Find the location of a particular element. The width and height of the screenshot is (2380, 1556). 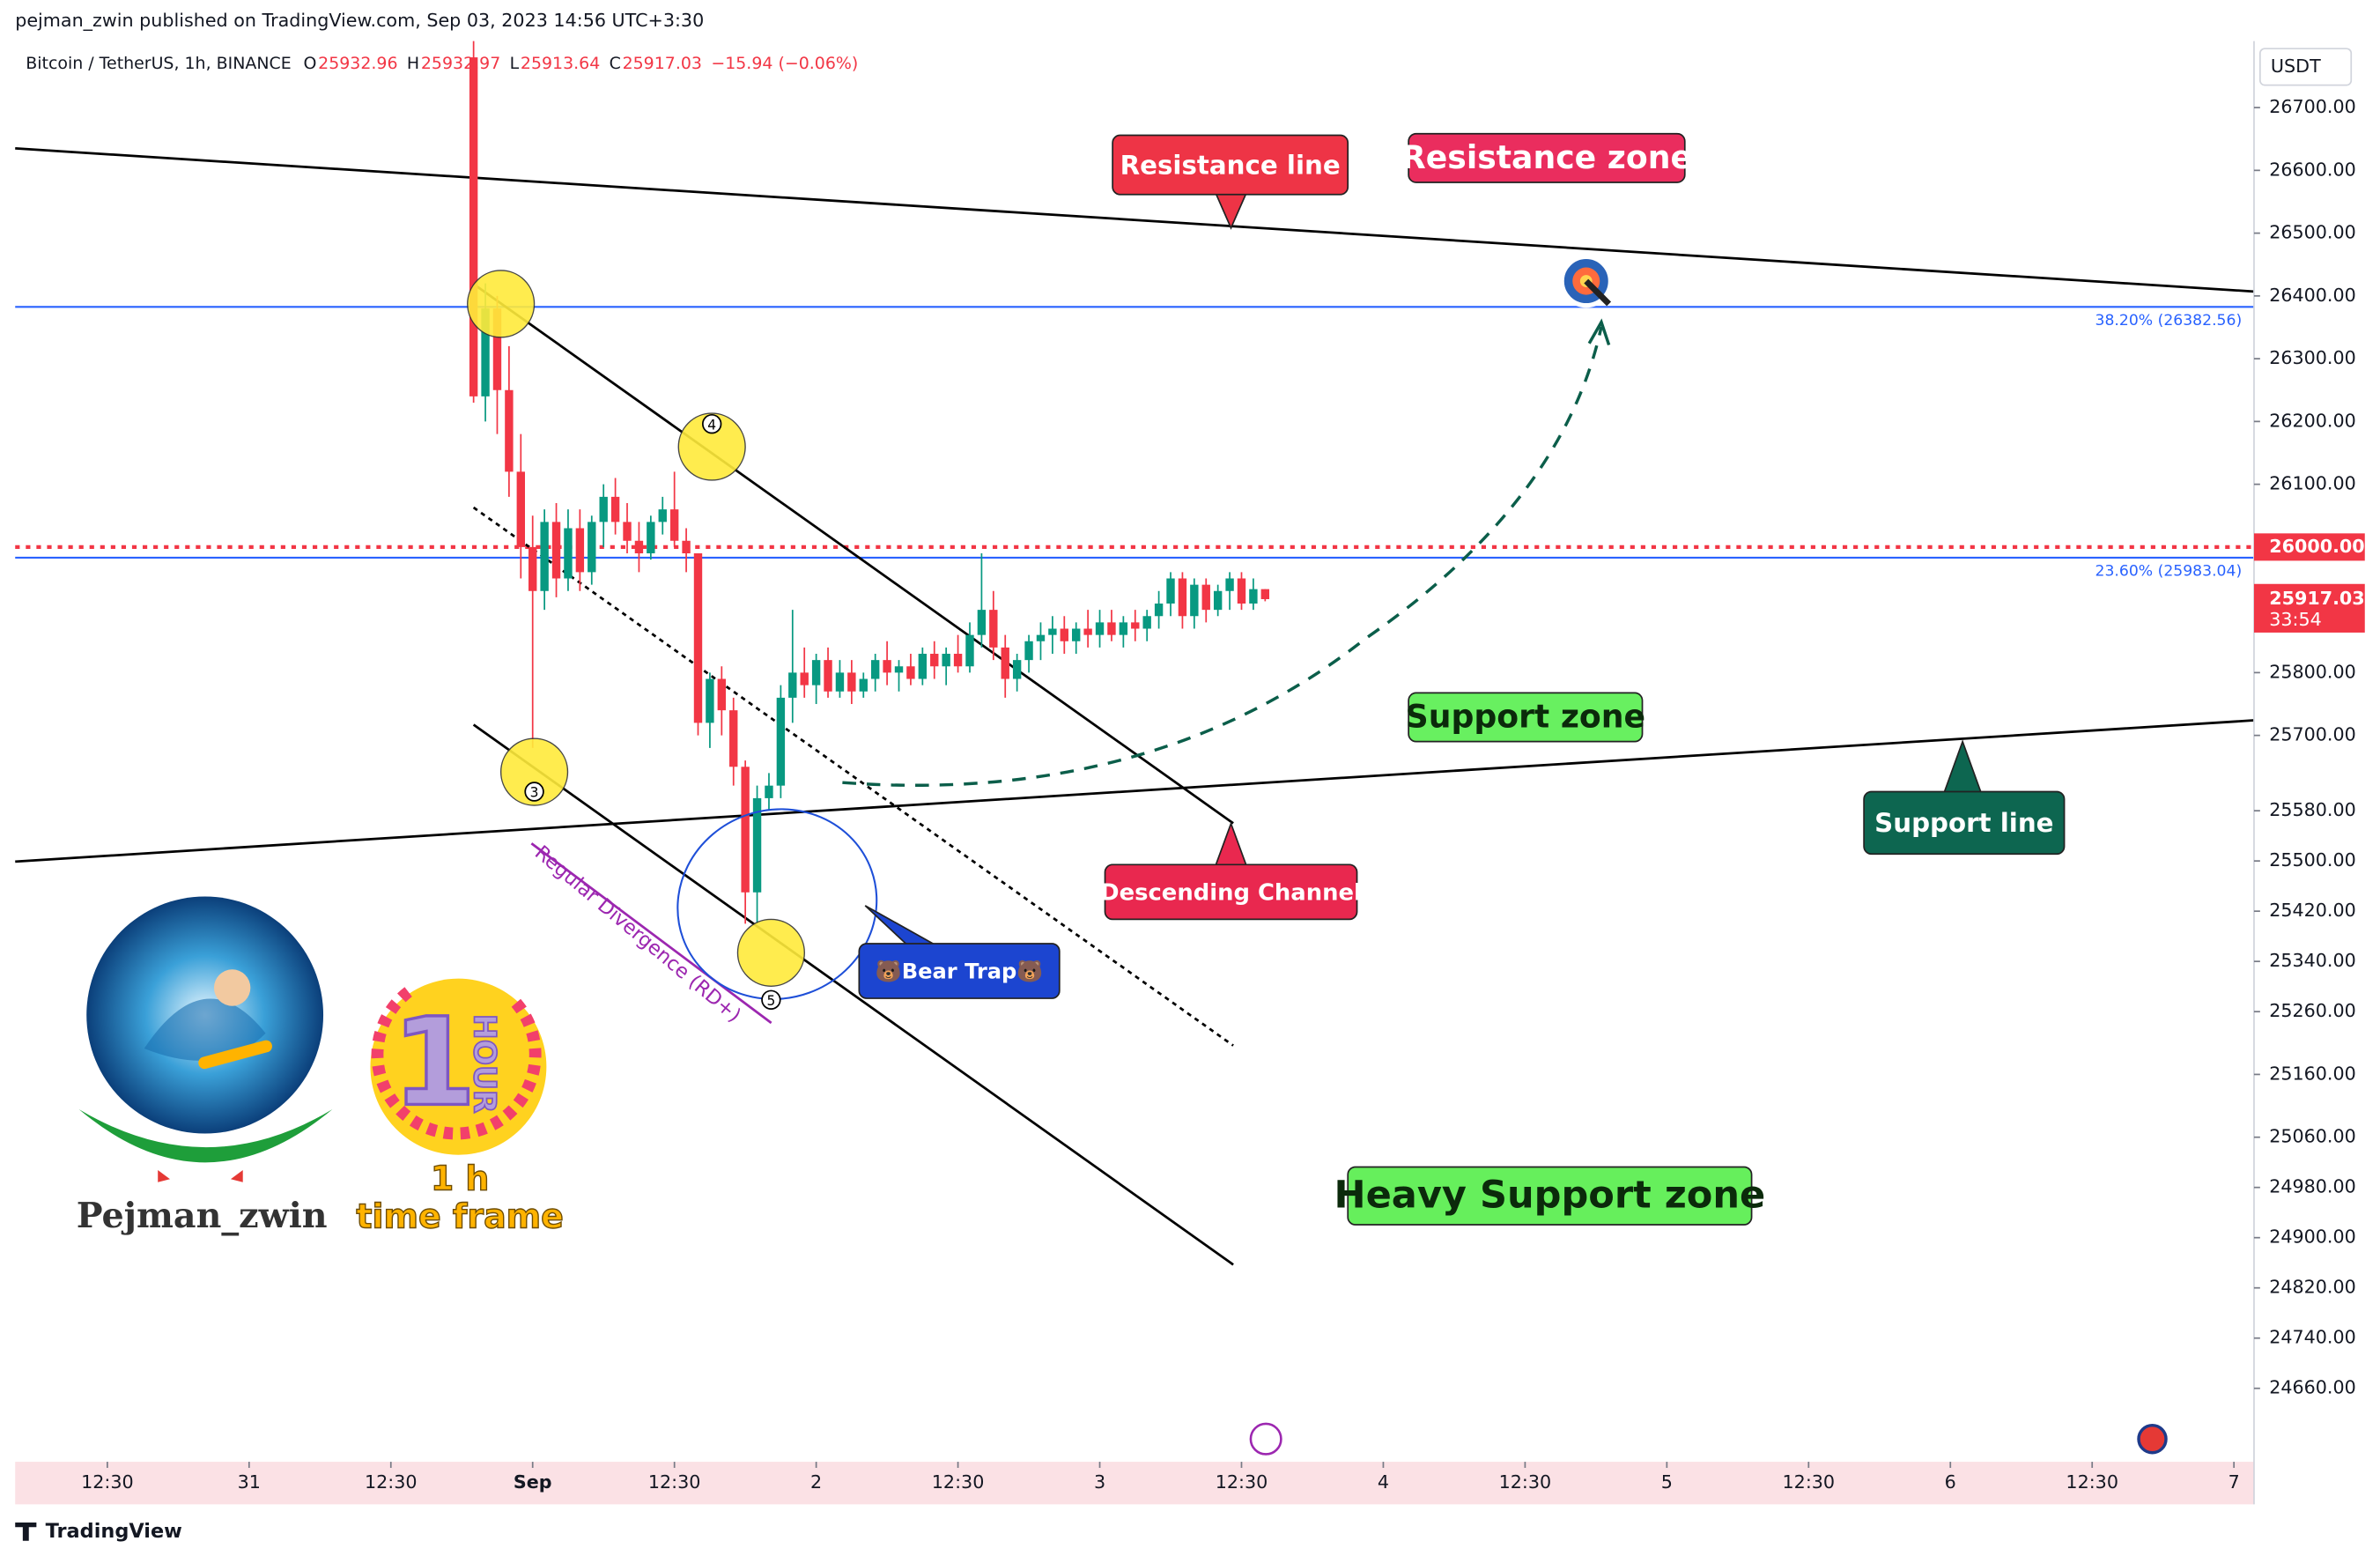

ohlc-key: O is located at coordinates (310, 63).